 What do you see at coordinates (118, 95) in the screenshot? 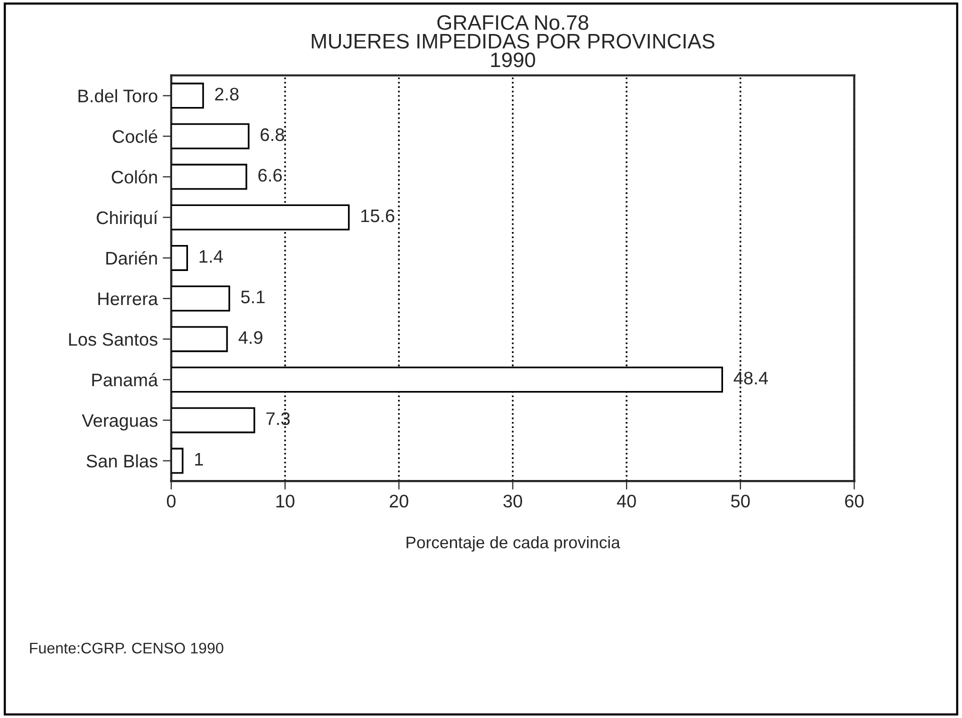
I see `y-tick-label: B.del Toro` at bounding box center [118, 95].